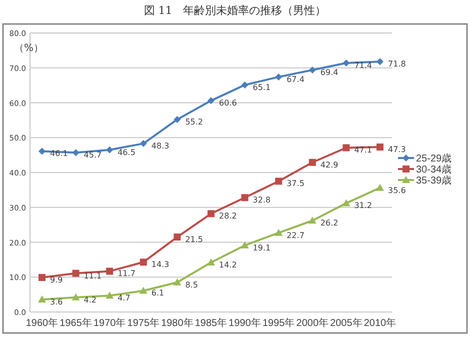 The image size is (470, 337). Describe the element at coordinates (93, 275) in the screenshot. I see `data-label: 11.1` at that location.